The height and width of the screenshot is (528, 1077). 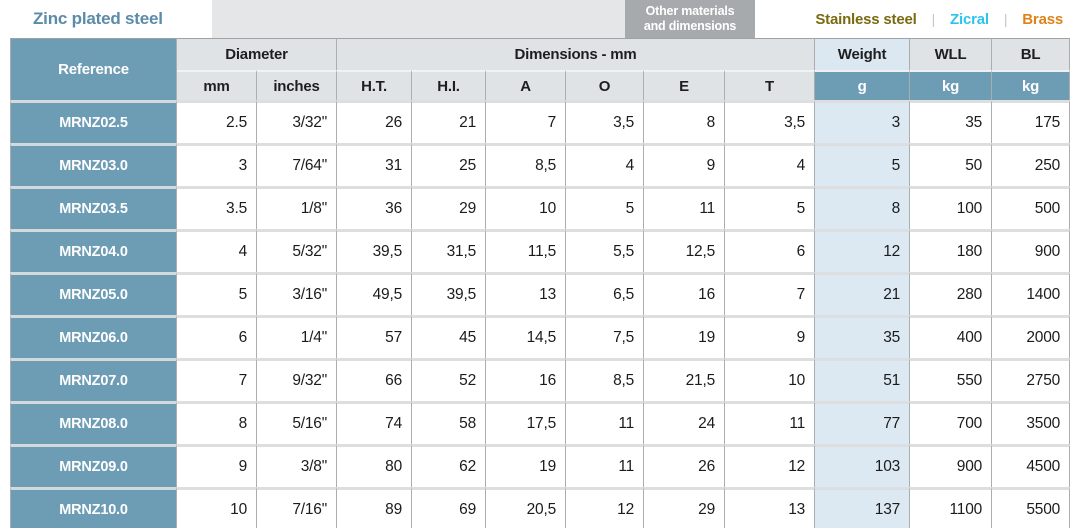 I want to click on dim-o-cell: 7,5, so click(x=605, y=336).